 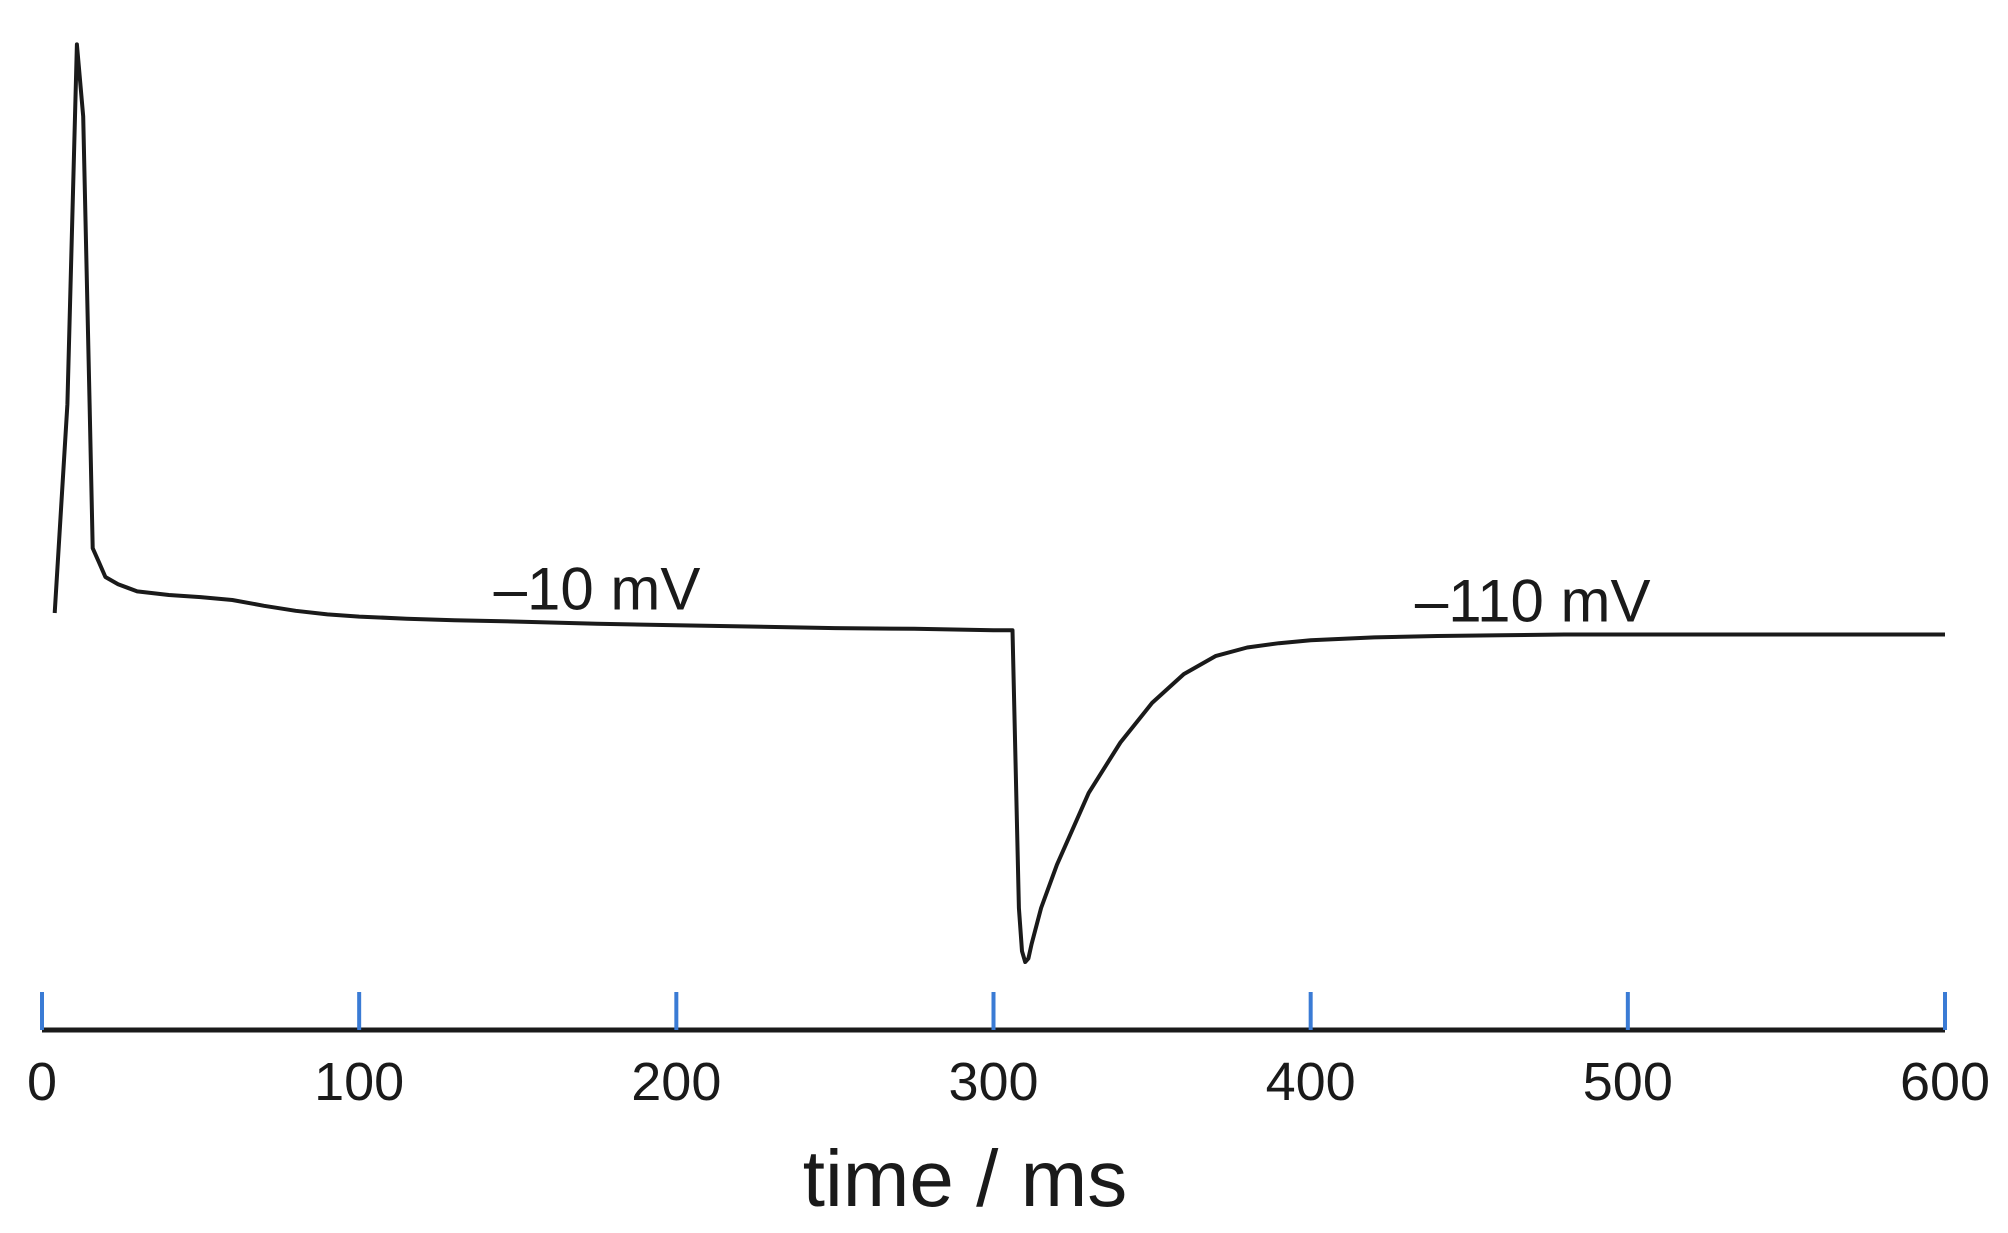 I want to click on x-tick-label: 400, so click(x=1311, y=1082).